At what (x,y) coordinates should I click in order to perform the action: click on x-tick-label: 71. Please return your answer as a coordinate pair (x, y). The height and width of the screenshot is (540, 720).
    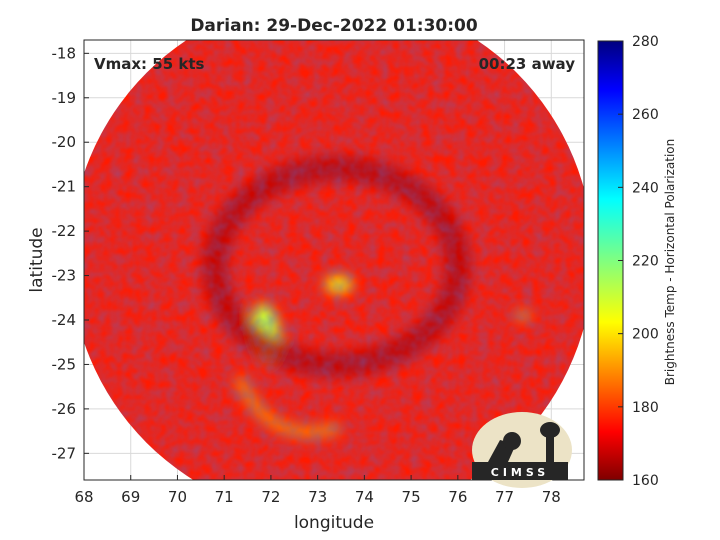
    Looking at the image, I should click on (224, 497).